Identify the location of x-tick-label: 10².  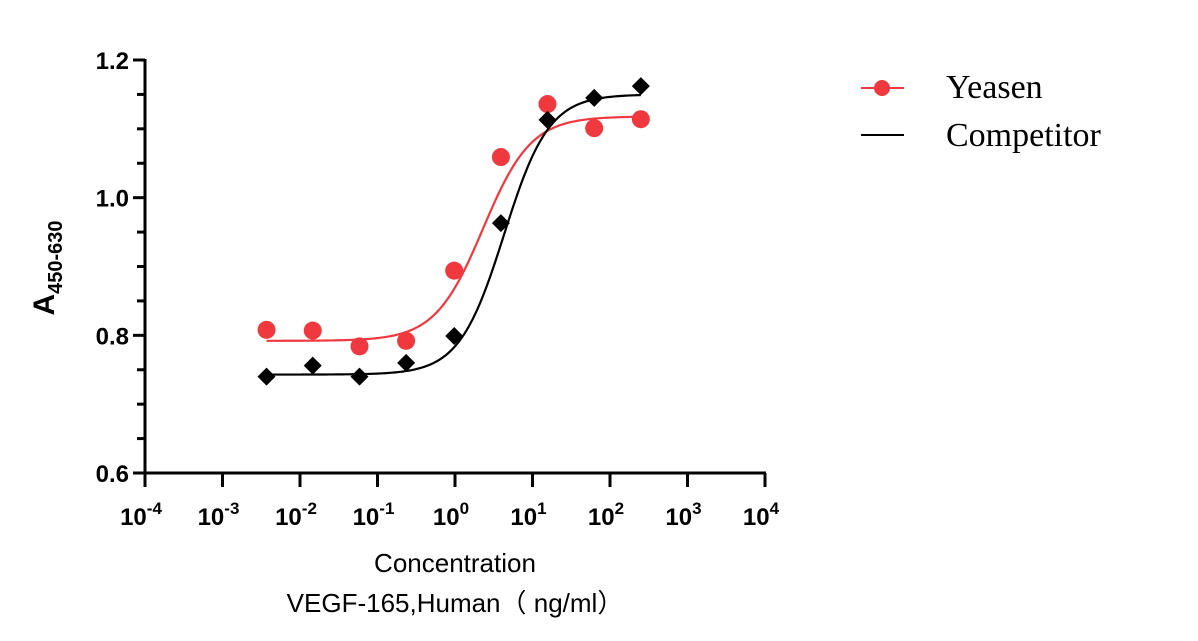
(606, 515).